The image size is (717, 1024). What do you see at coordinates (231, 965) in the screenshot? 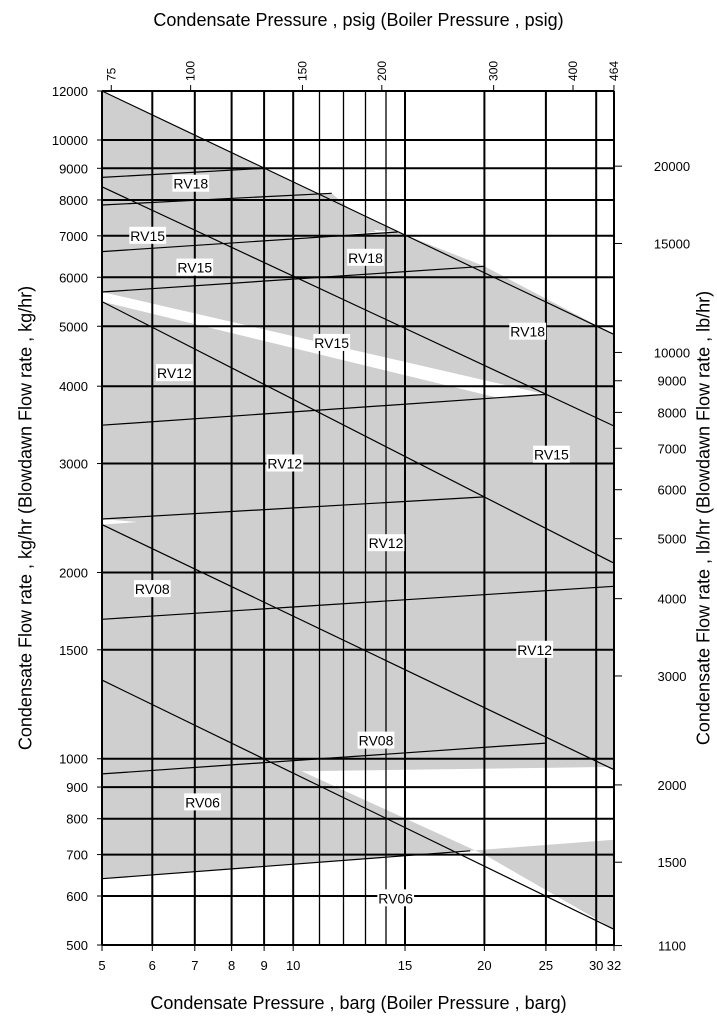
I see `x-tick-label-8: 8` at bounding box center [231, 965].